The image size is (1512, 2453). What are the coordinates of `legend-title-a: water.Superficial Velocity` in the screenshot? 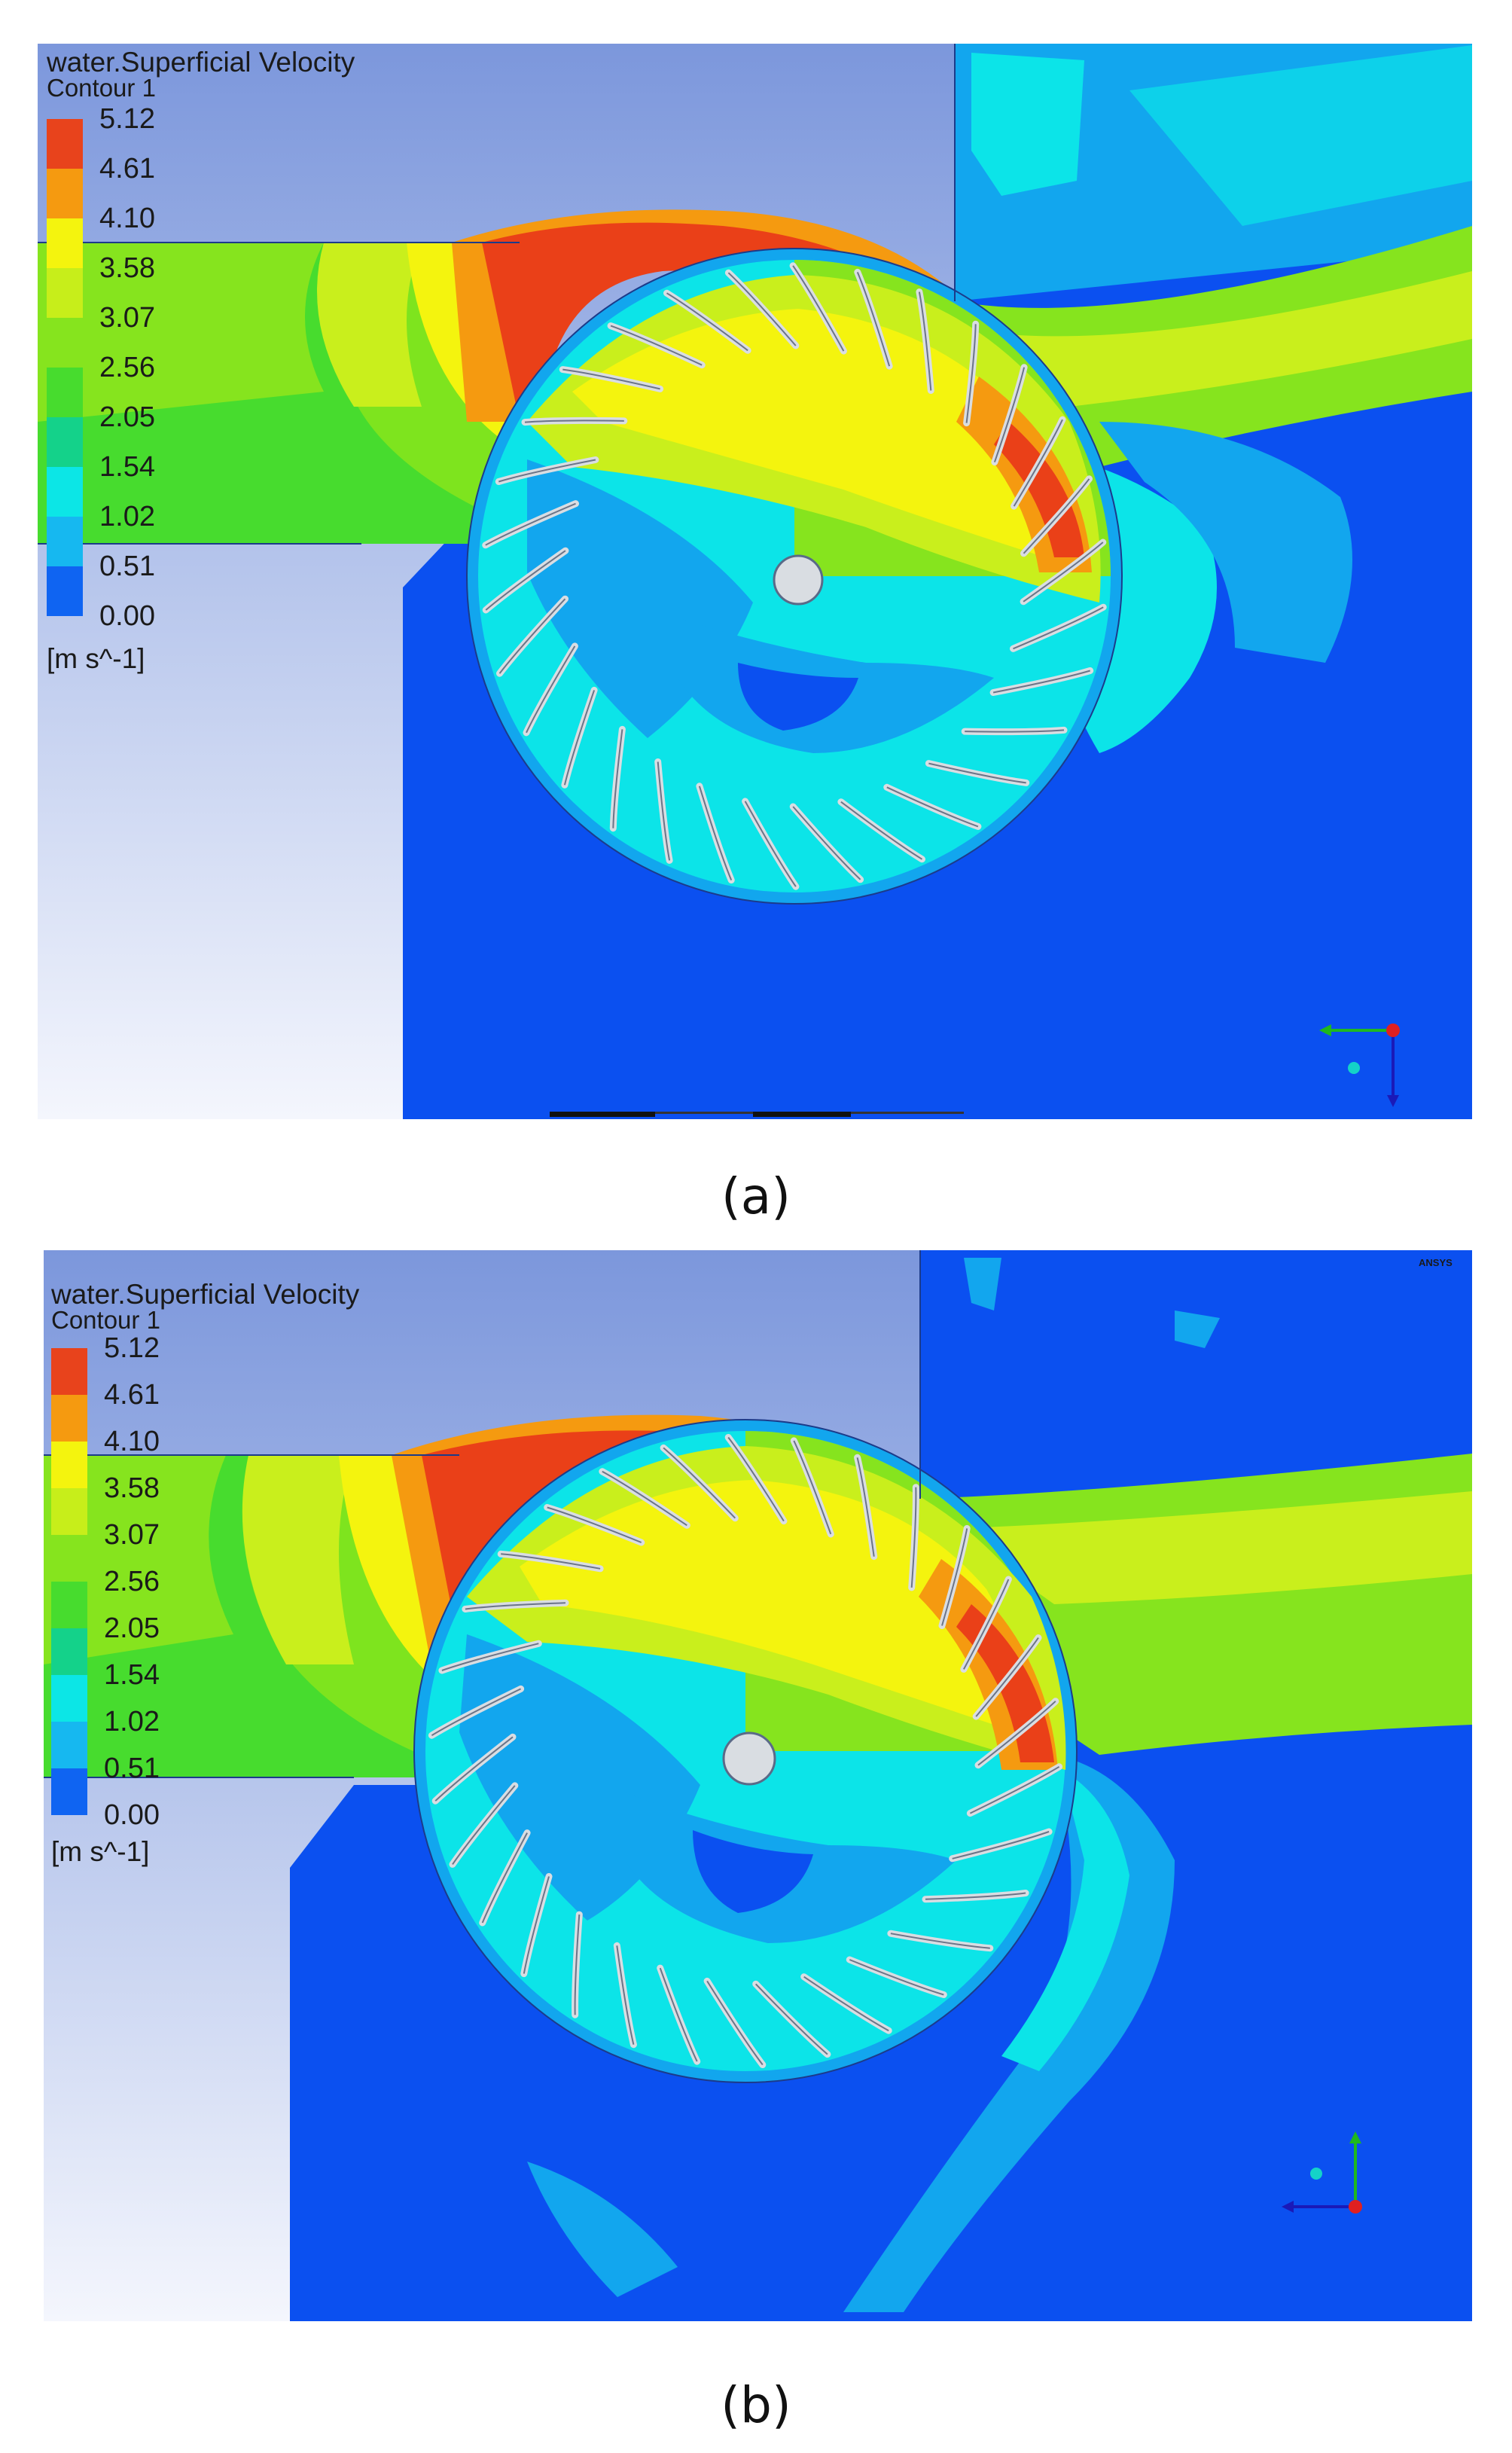 It's located at (201, 62).